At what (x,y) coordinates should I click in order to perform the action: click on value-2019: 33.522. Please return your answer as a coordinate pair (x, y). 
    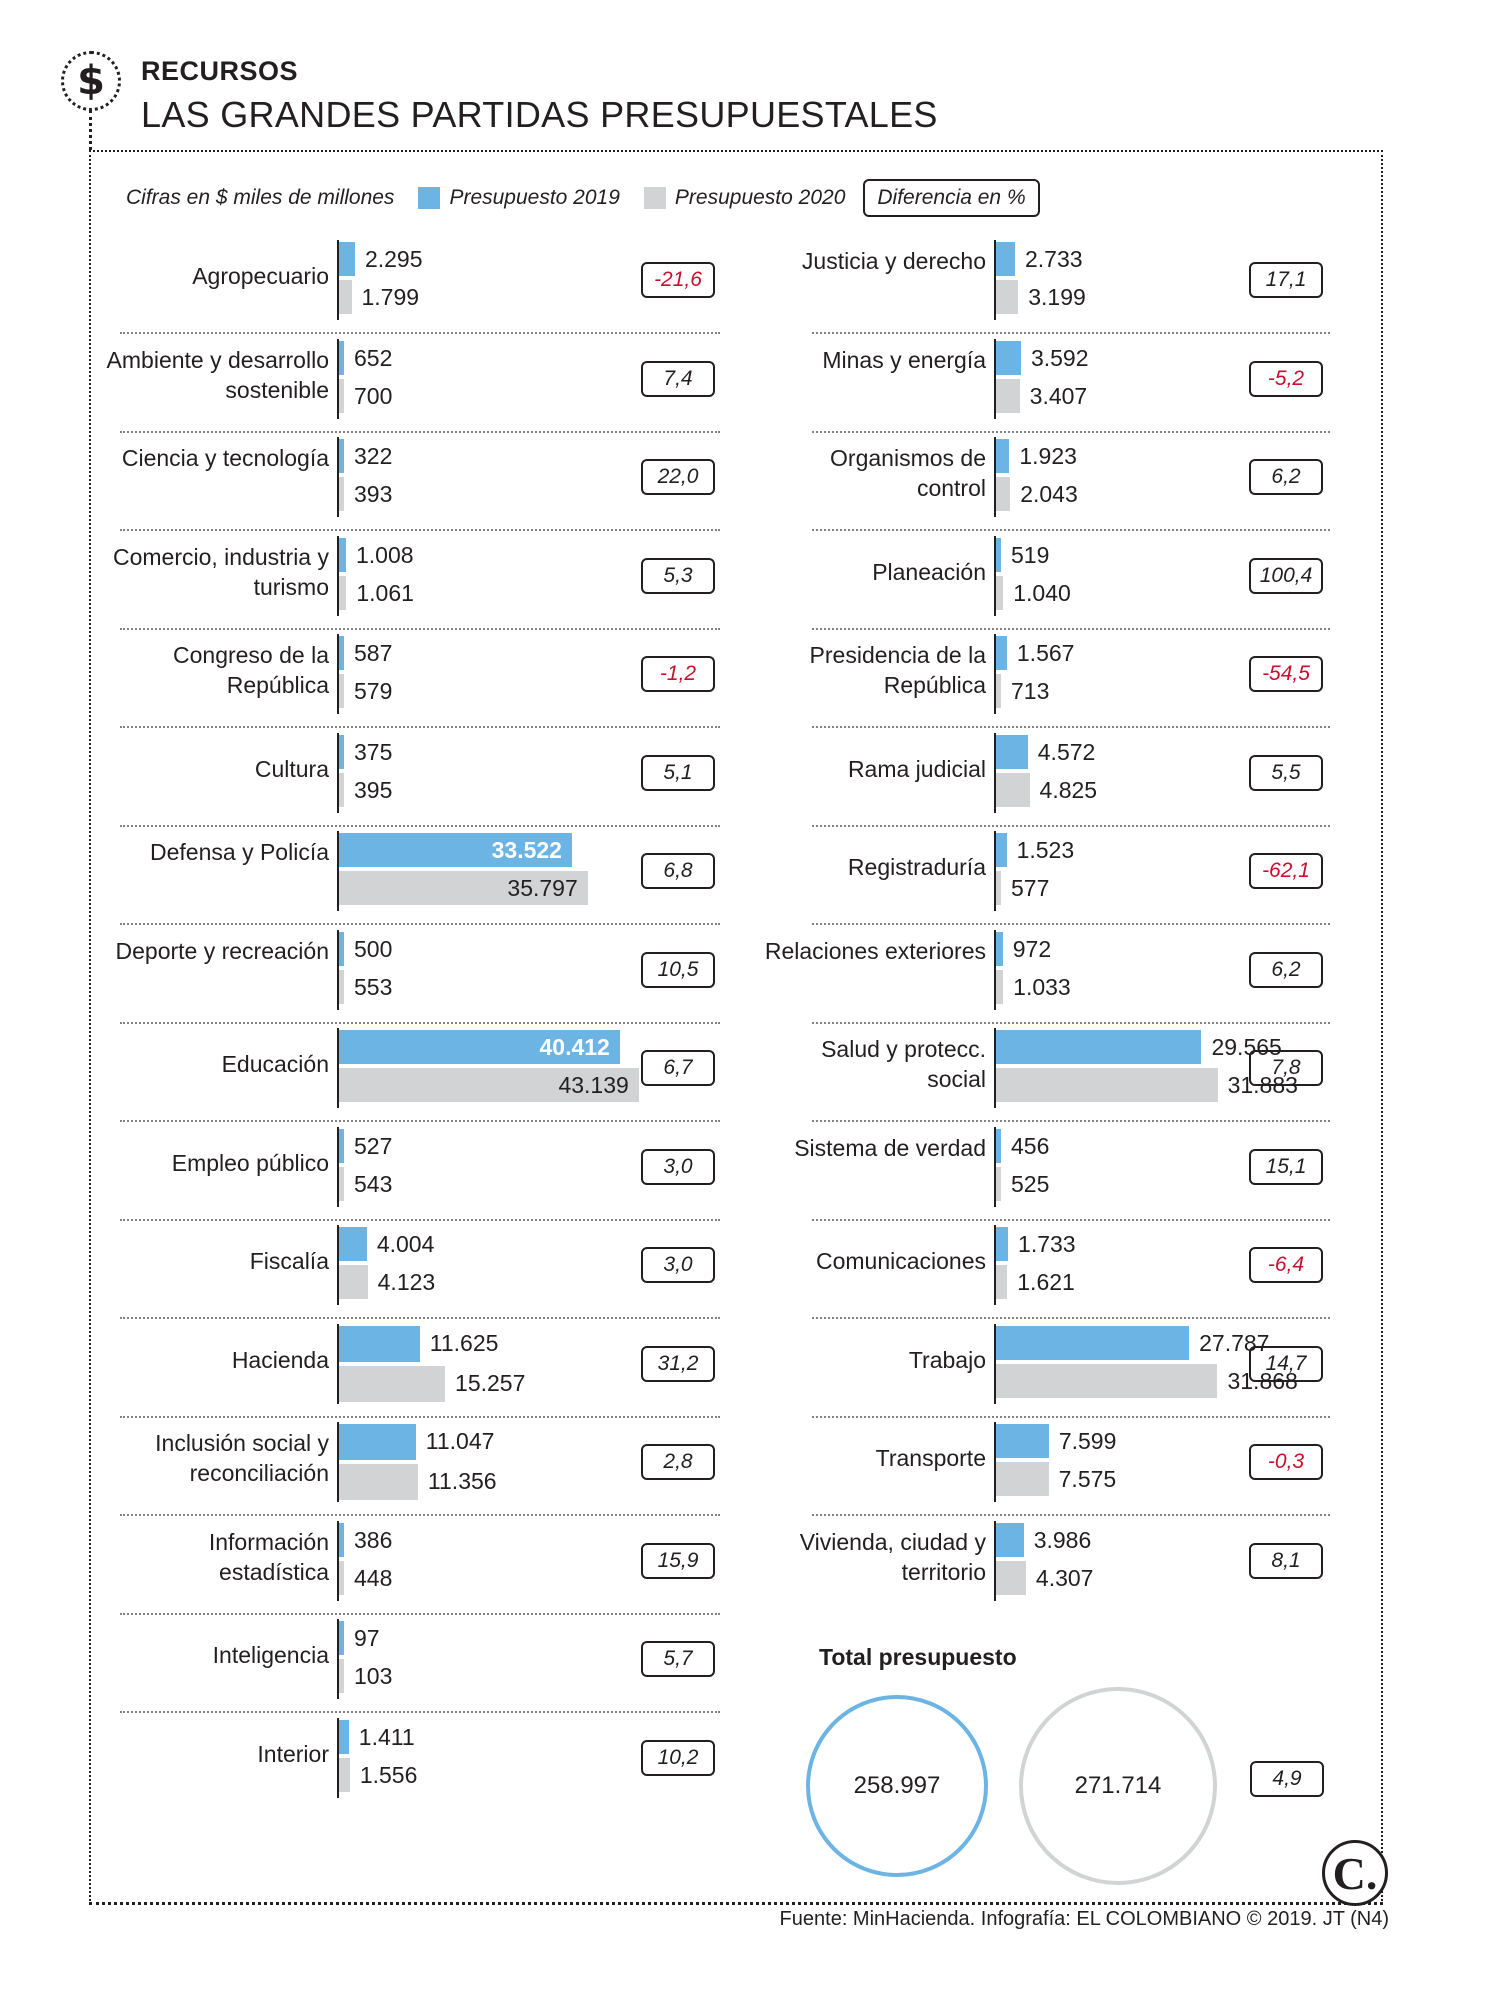
    Looking at the image, I should click on (526, 850).